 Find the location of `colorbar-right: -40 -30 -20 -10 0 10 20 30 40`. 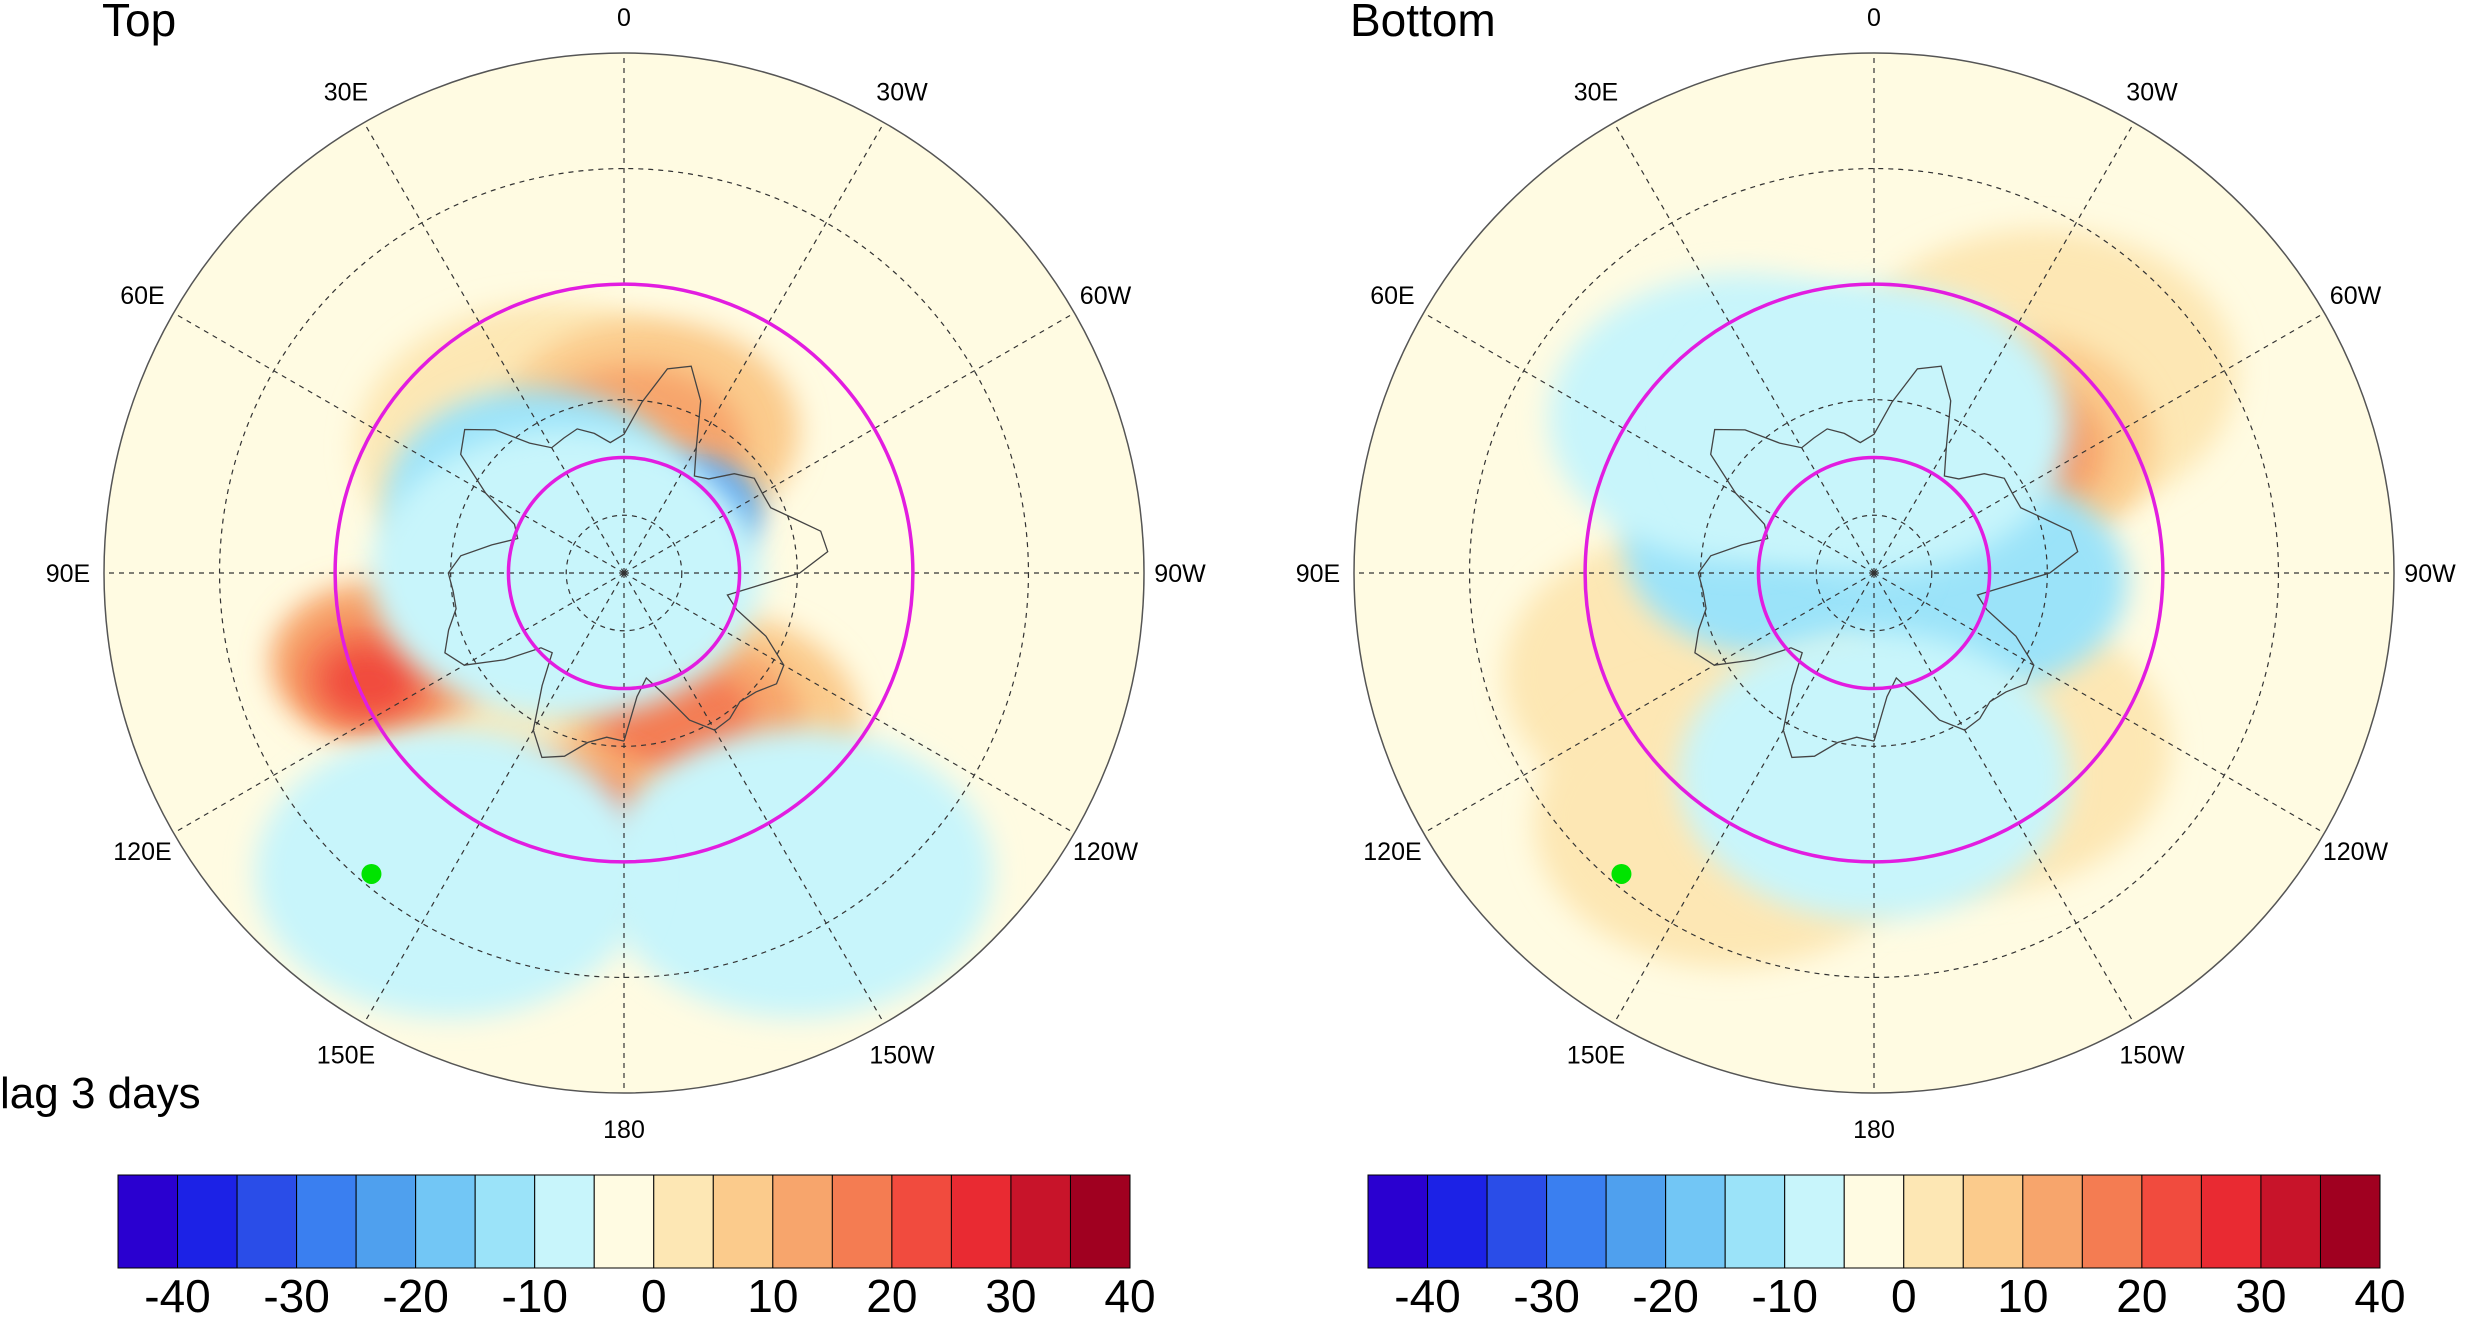

colorbar-right: -40 -30 -20 -10 0 10 20 30 40 is located at coordinates (1886, 1248).